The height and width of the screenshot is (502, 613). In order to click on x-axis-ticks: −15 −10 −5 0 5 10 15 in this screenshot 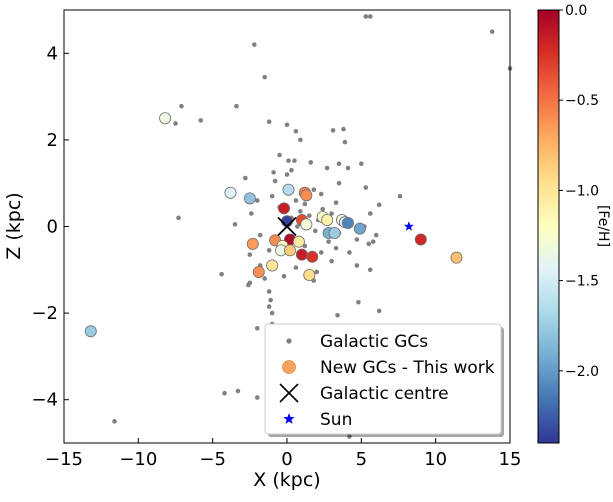, I will do `click(283, 454)`.